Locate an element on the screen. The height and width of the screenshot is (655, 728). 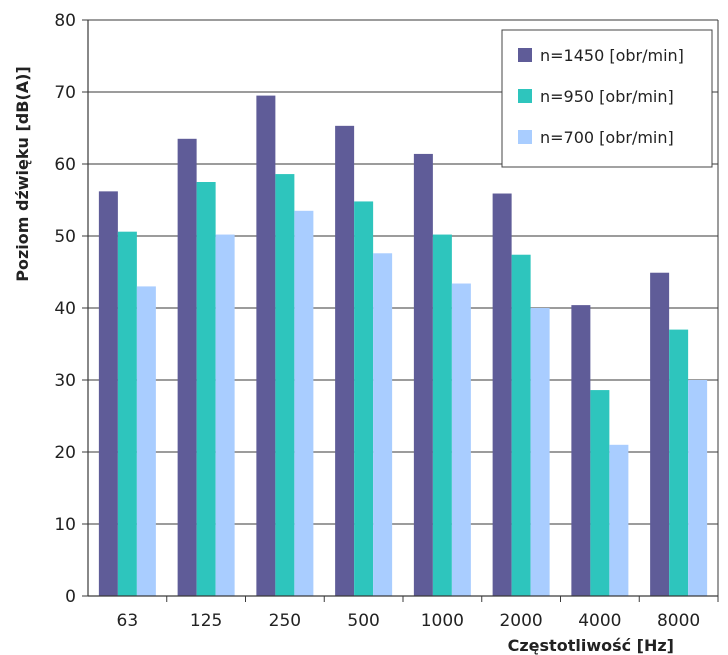
x-tick-label-500: 500 is located at coordinates (363, 621).